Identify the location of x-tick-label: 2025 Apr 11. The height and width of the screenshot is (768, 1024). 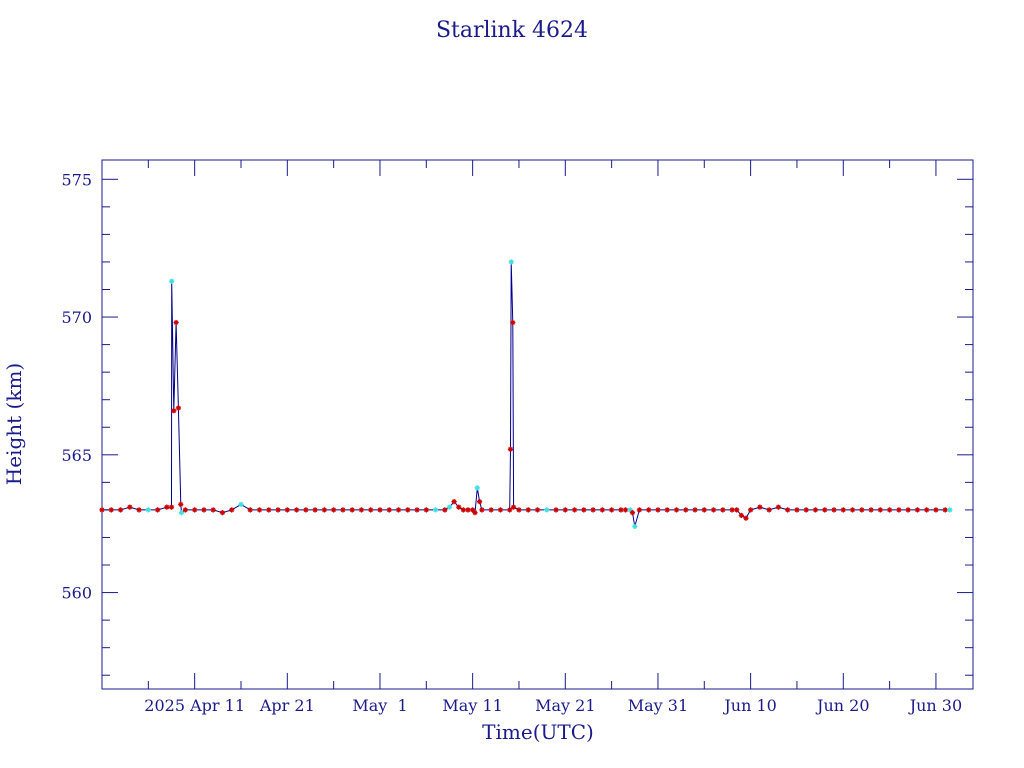
(194, 705).